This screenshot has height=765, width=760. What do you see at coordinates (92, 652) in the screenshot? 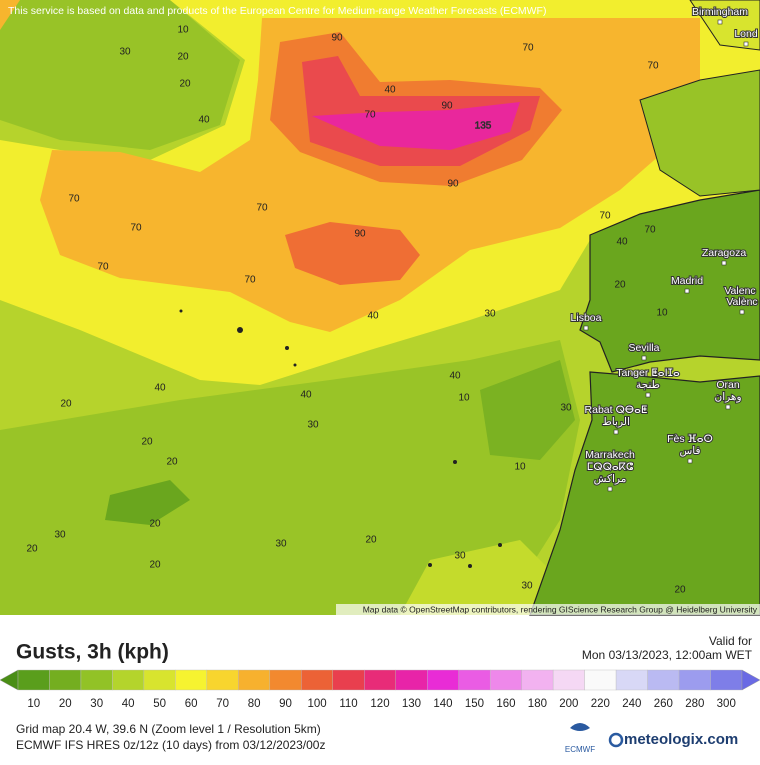
I see `panel-title: Gusts, 3h (kph)` at bounding box center [92, 652].